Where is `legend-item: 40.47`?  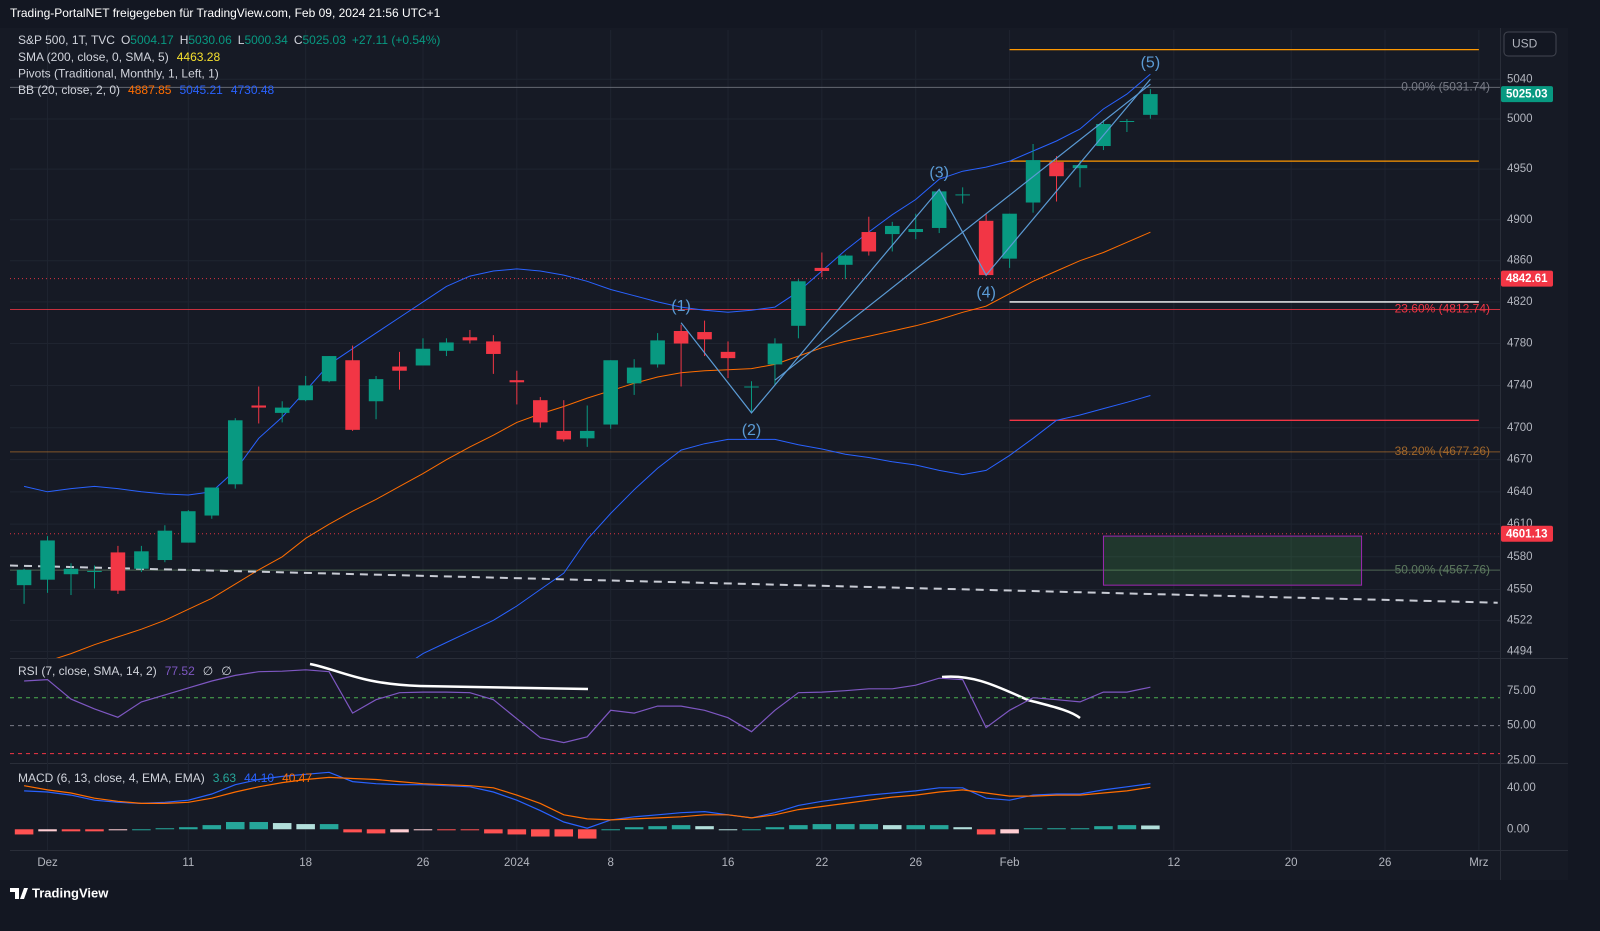
legend-item: 40.47 is located at coordinates (297, 778).